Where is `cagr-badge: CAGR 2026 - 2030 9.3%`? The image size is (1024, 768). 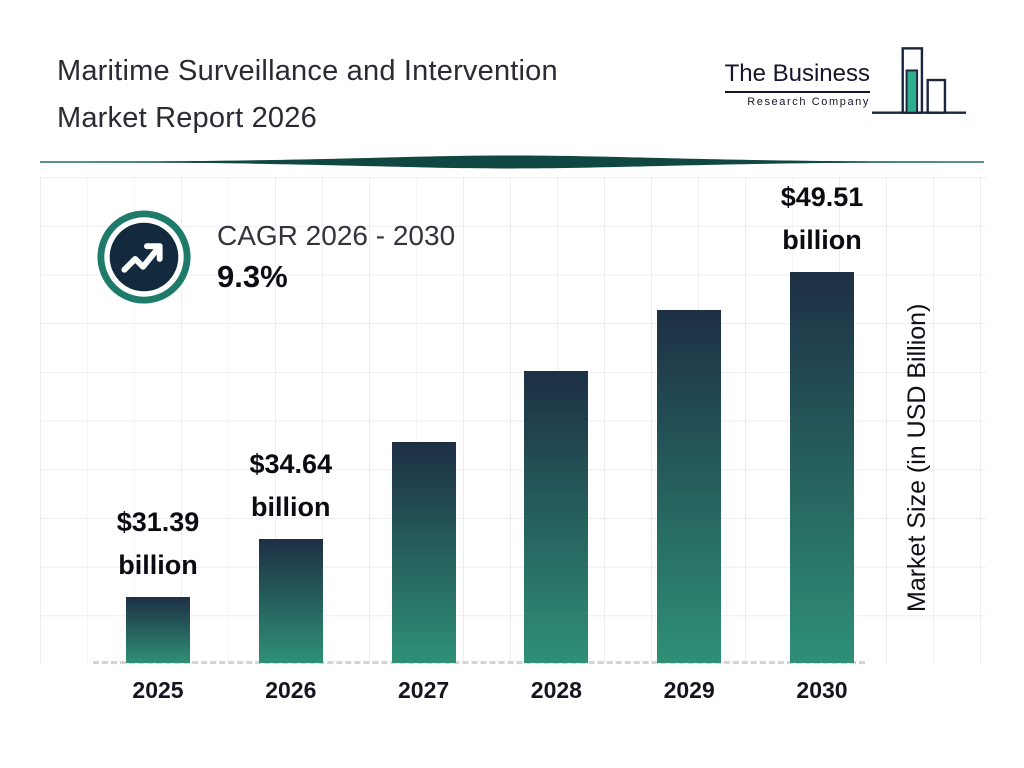
cagr-badge: CAGR 2026 - 2030 9.3% is located at coordinates (275, 257).